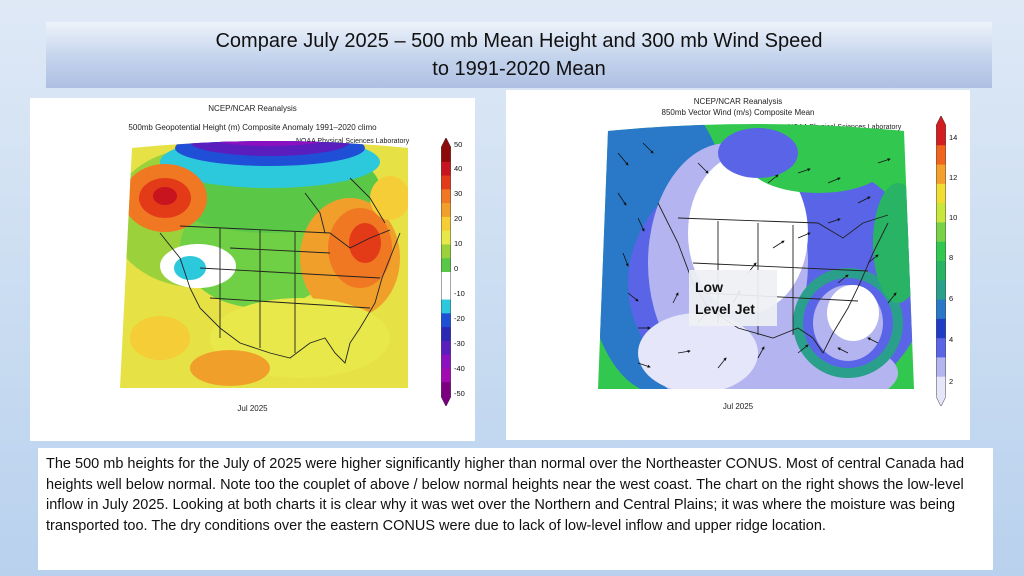 The image size is (1024, 576). What do you see at coordinates (456, 268) in the screenshot?
I see `left-tick-5: 0` at bounding box center [456, 268].